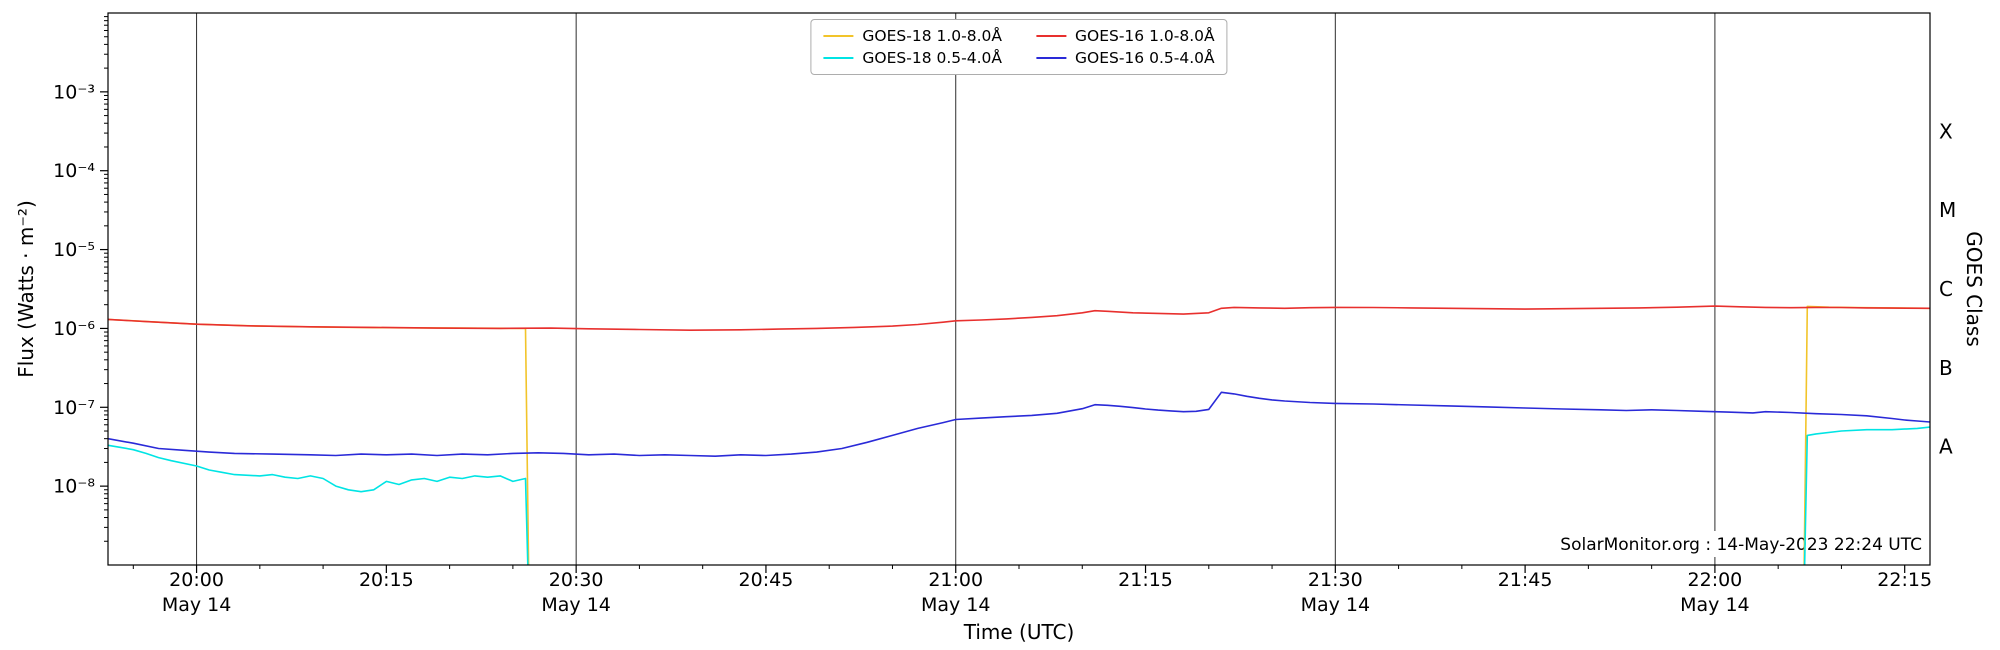 The width and height of the screenshot is (2000, 650). What do you see at coordinates (1946, 131) in the screenshot?
I see `goes-class-label-X: X` at bounding box center [1946, 131].